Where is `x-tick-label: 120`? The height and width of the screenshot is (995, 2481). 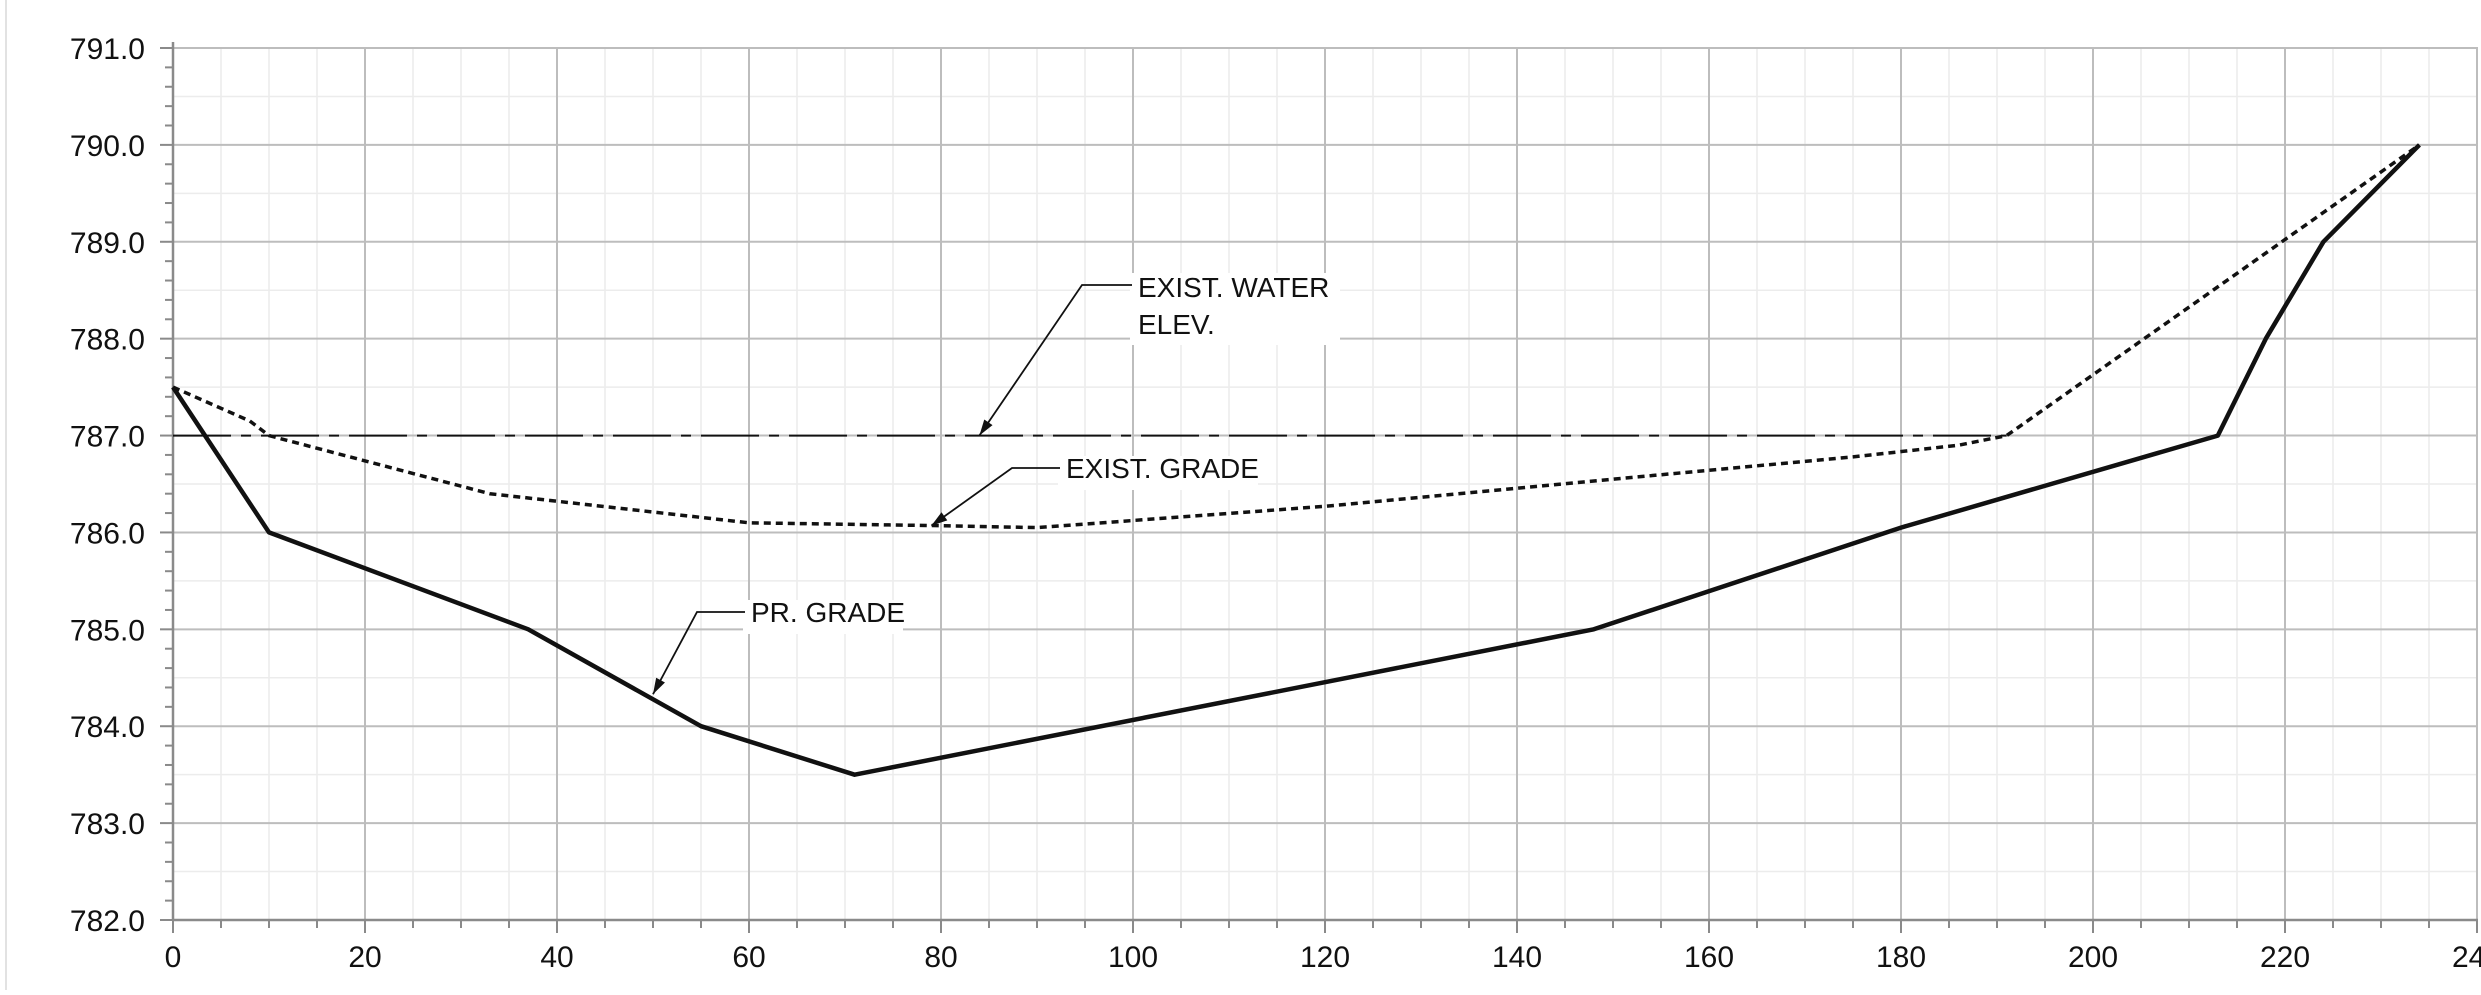
x-tick-label: 120 is located at coordinates (1325, 957).